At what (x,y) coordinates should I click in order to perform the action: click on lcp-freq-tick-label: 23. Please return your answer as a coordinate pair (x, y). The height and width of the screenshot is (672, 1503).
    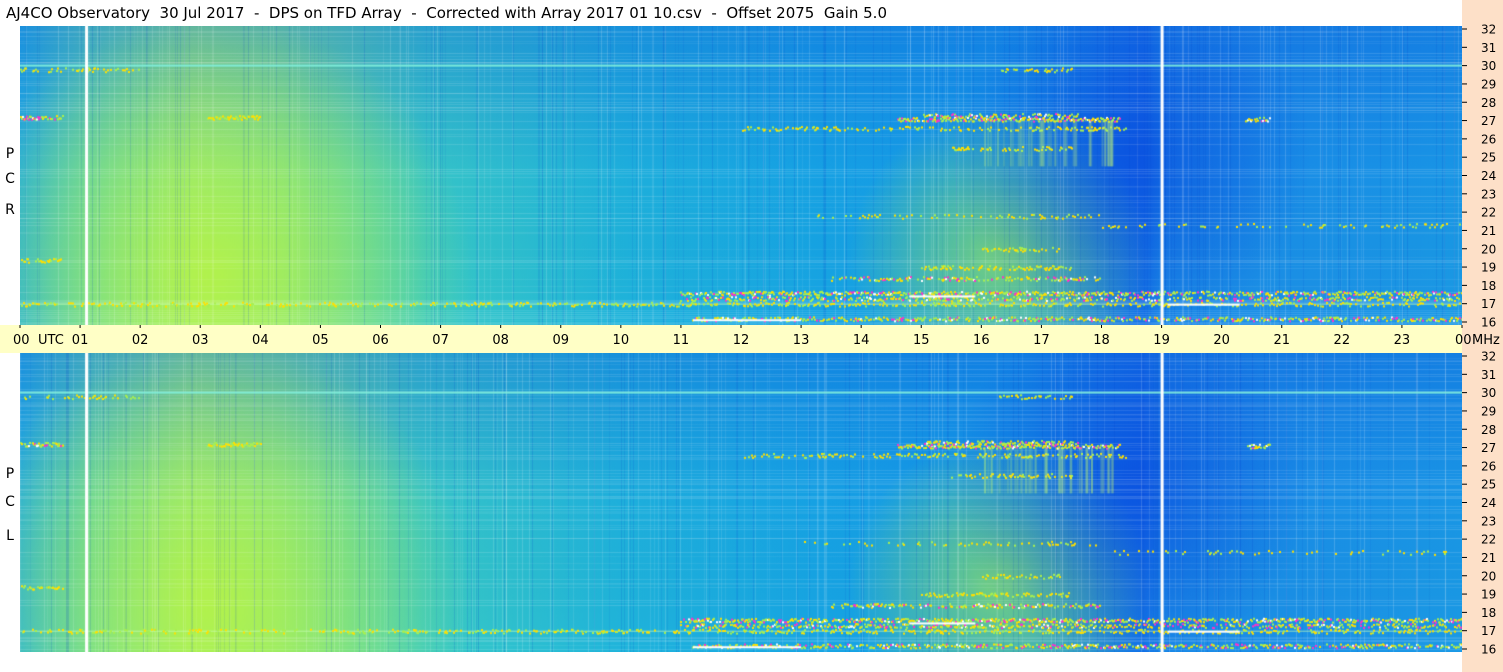
    Looking at the image, I should click on (1488, 521).